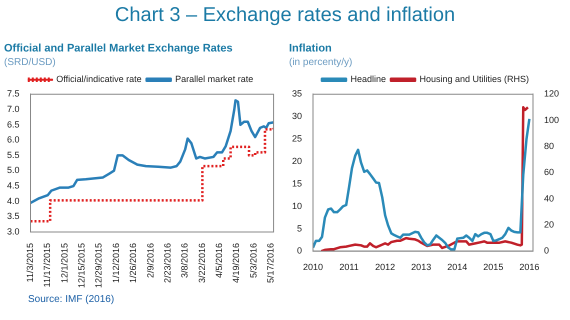 The width and height of the screenshot is (570, 320). I want to click on x-tick-label: 2011, so click(349, 267).